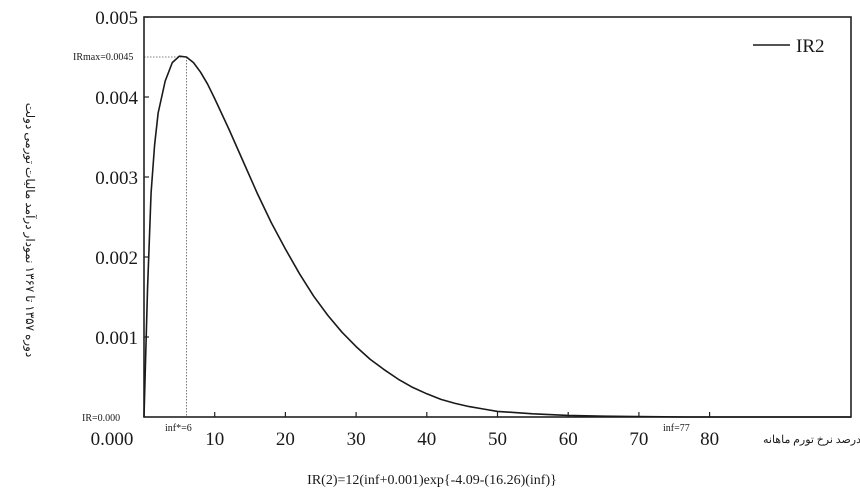  I want to click on legend: IR2, so click(789, 46).